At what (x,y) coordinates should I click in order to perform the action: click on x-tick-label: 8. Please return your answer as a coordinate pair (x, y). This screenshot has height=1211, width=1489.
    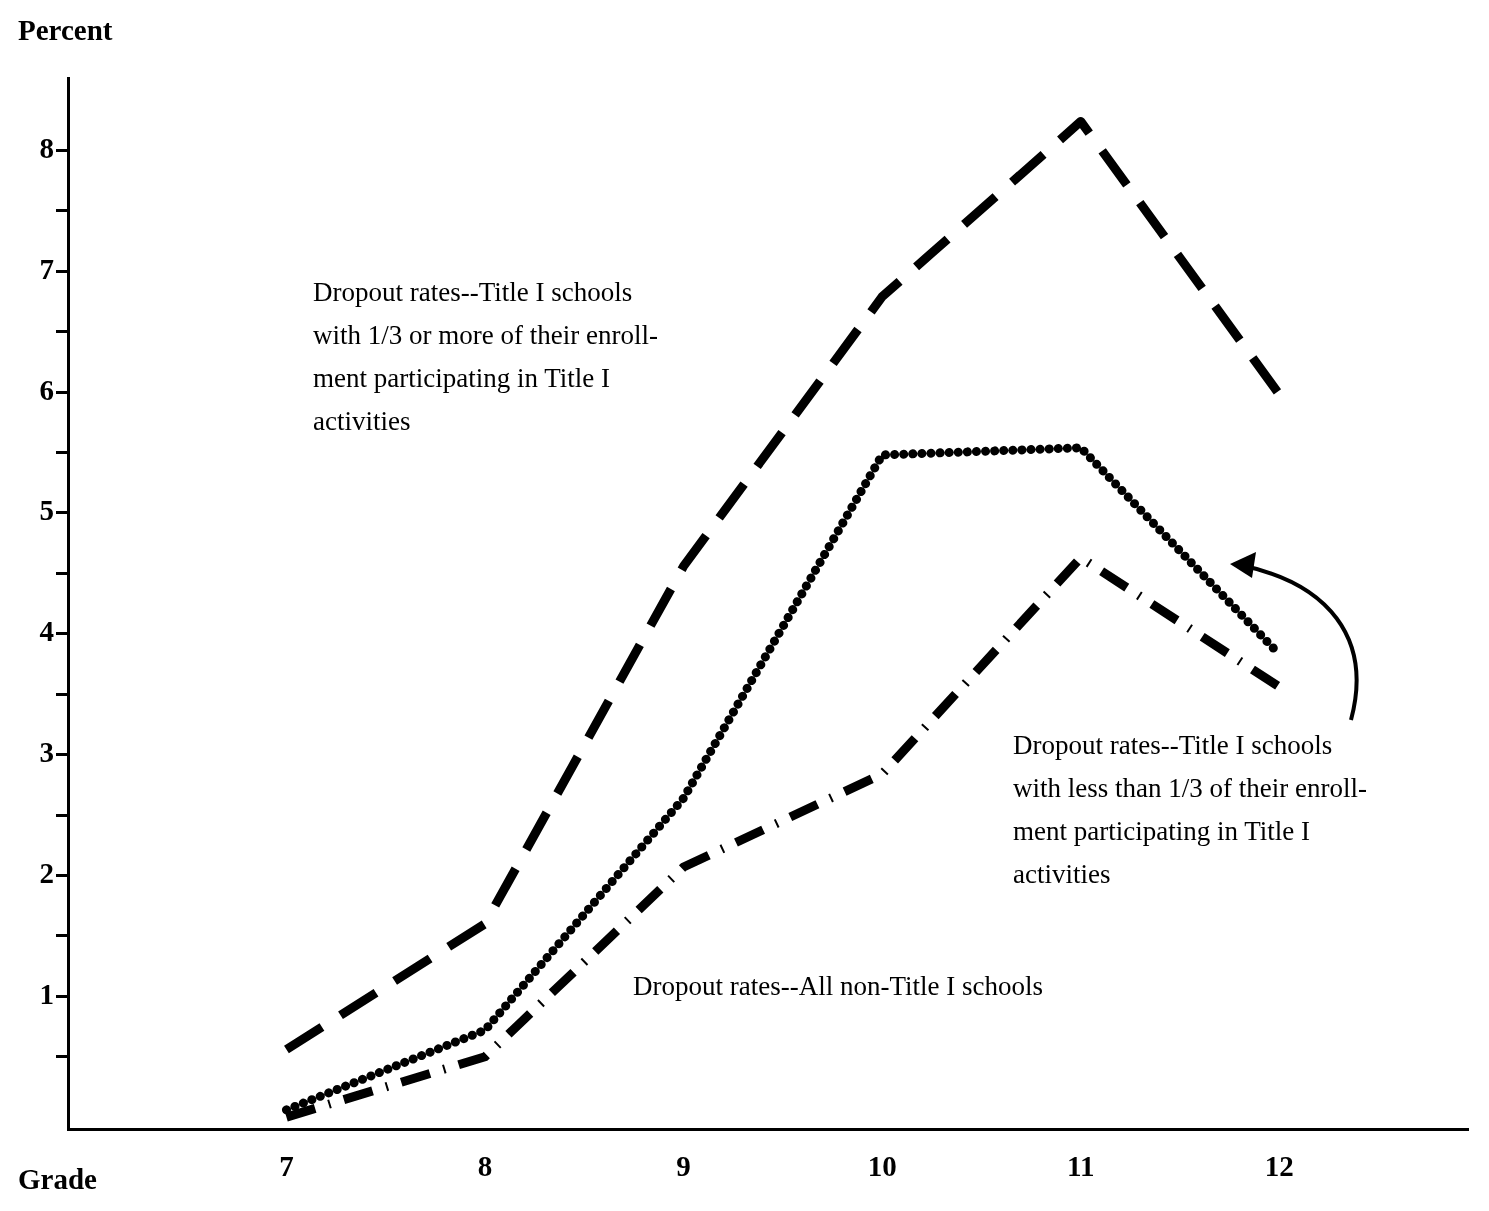
    Looking at the image, I should click on (485, 1166).